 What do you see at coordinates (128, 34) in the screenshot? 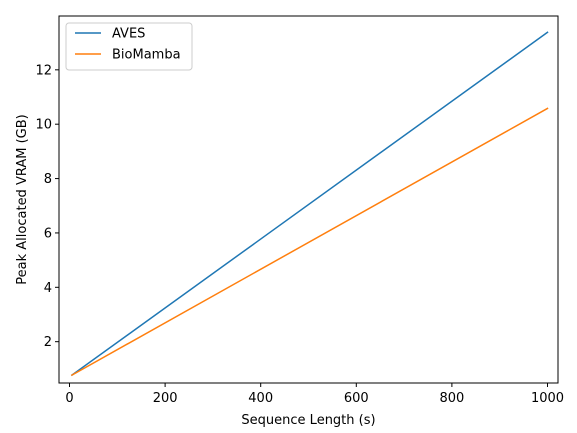
I see `legend-label-aves: AVES` at bounding box center [128, 34].